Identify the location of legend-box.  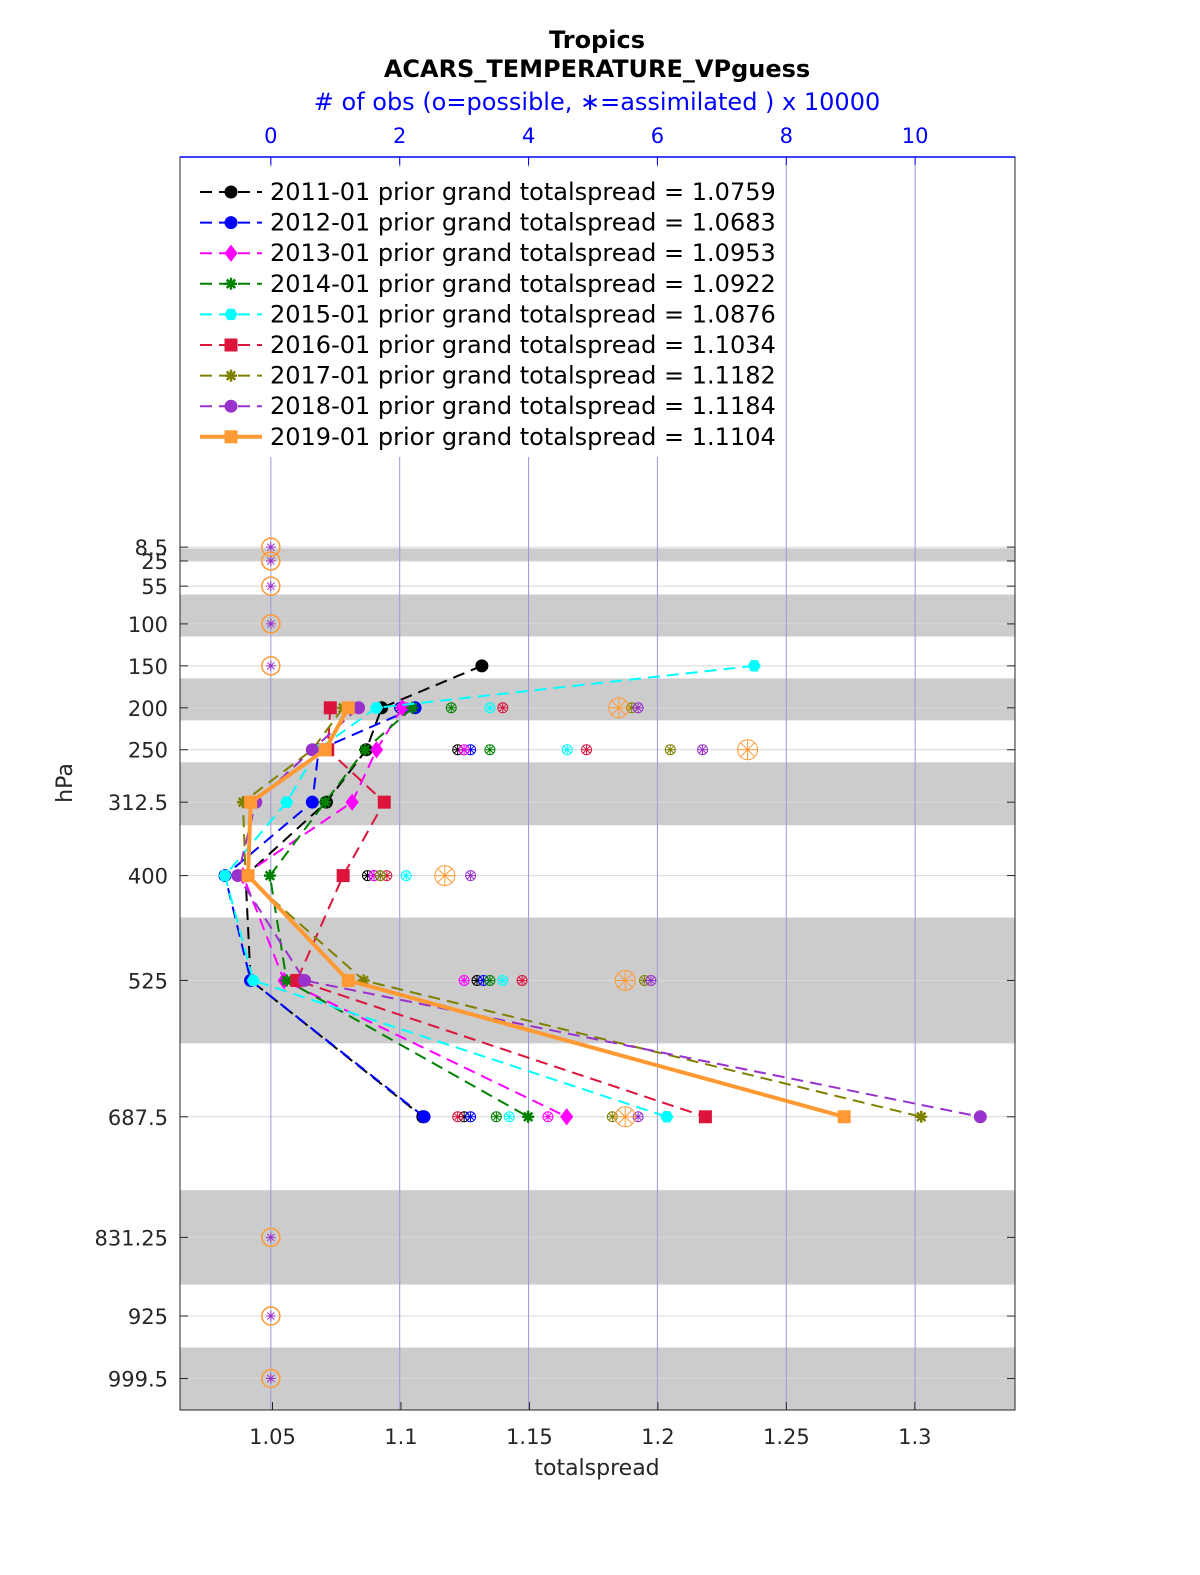
(470, 312).